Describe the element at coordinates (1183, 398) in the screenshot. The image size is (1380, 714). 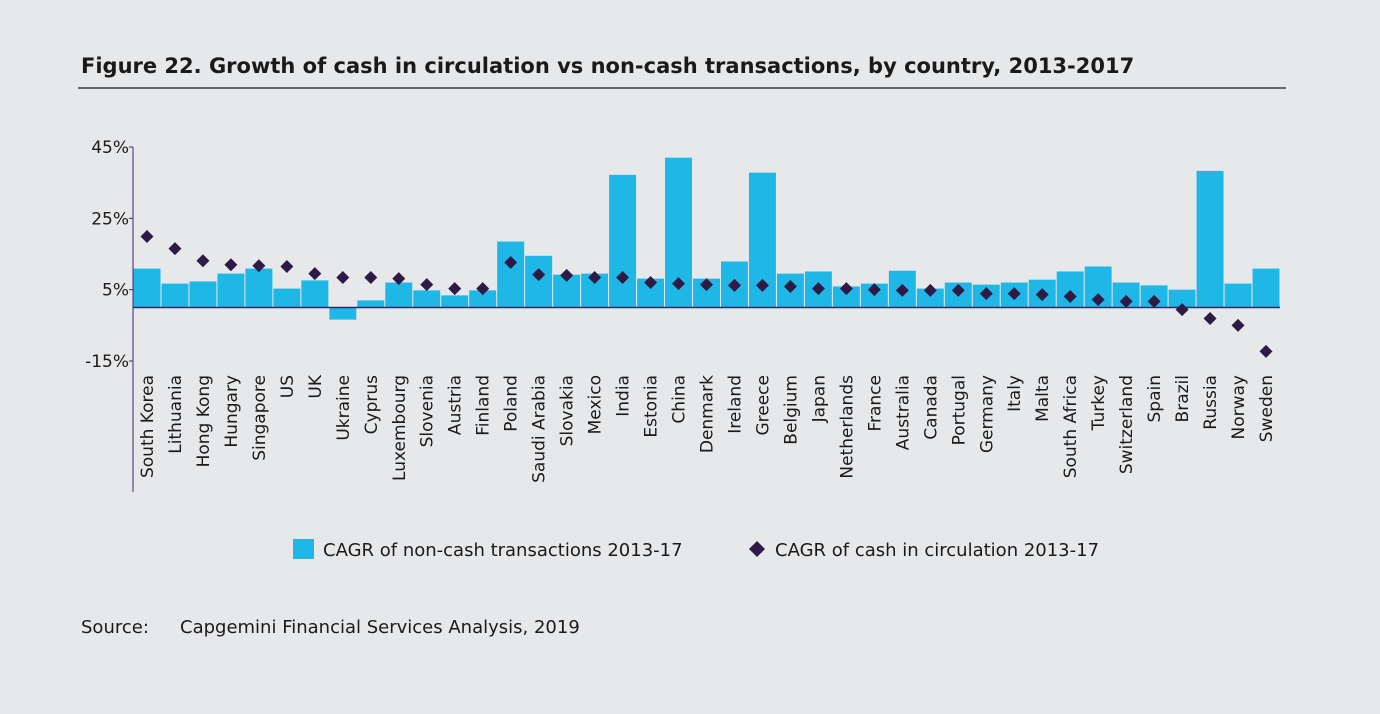
I see `x-tick-label: Brazil` at that location.